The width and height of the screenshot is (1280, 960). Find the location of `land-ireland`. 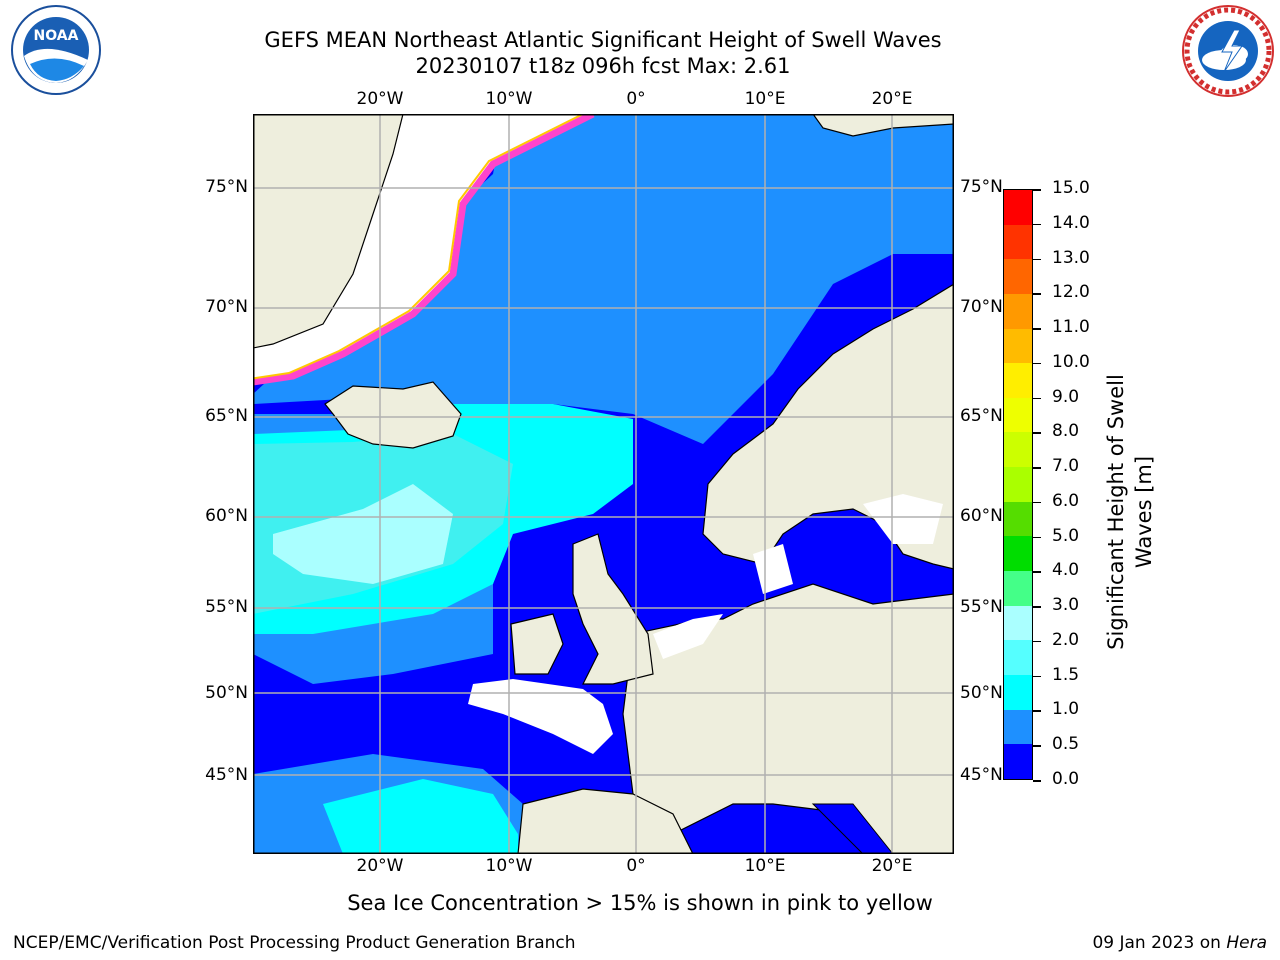

land-ireland is located at coordinates (537, 644).